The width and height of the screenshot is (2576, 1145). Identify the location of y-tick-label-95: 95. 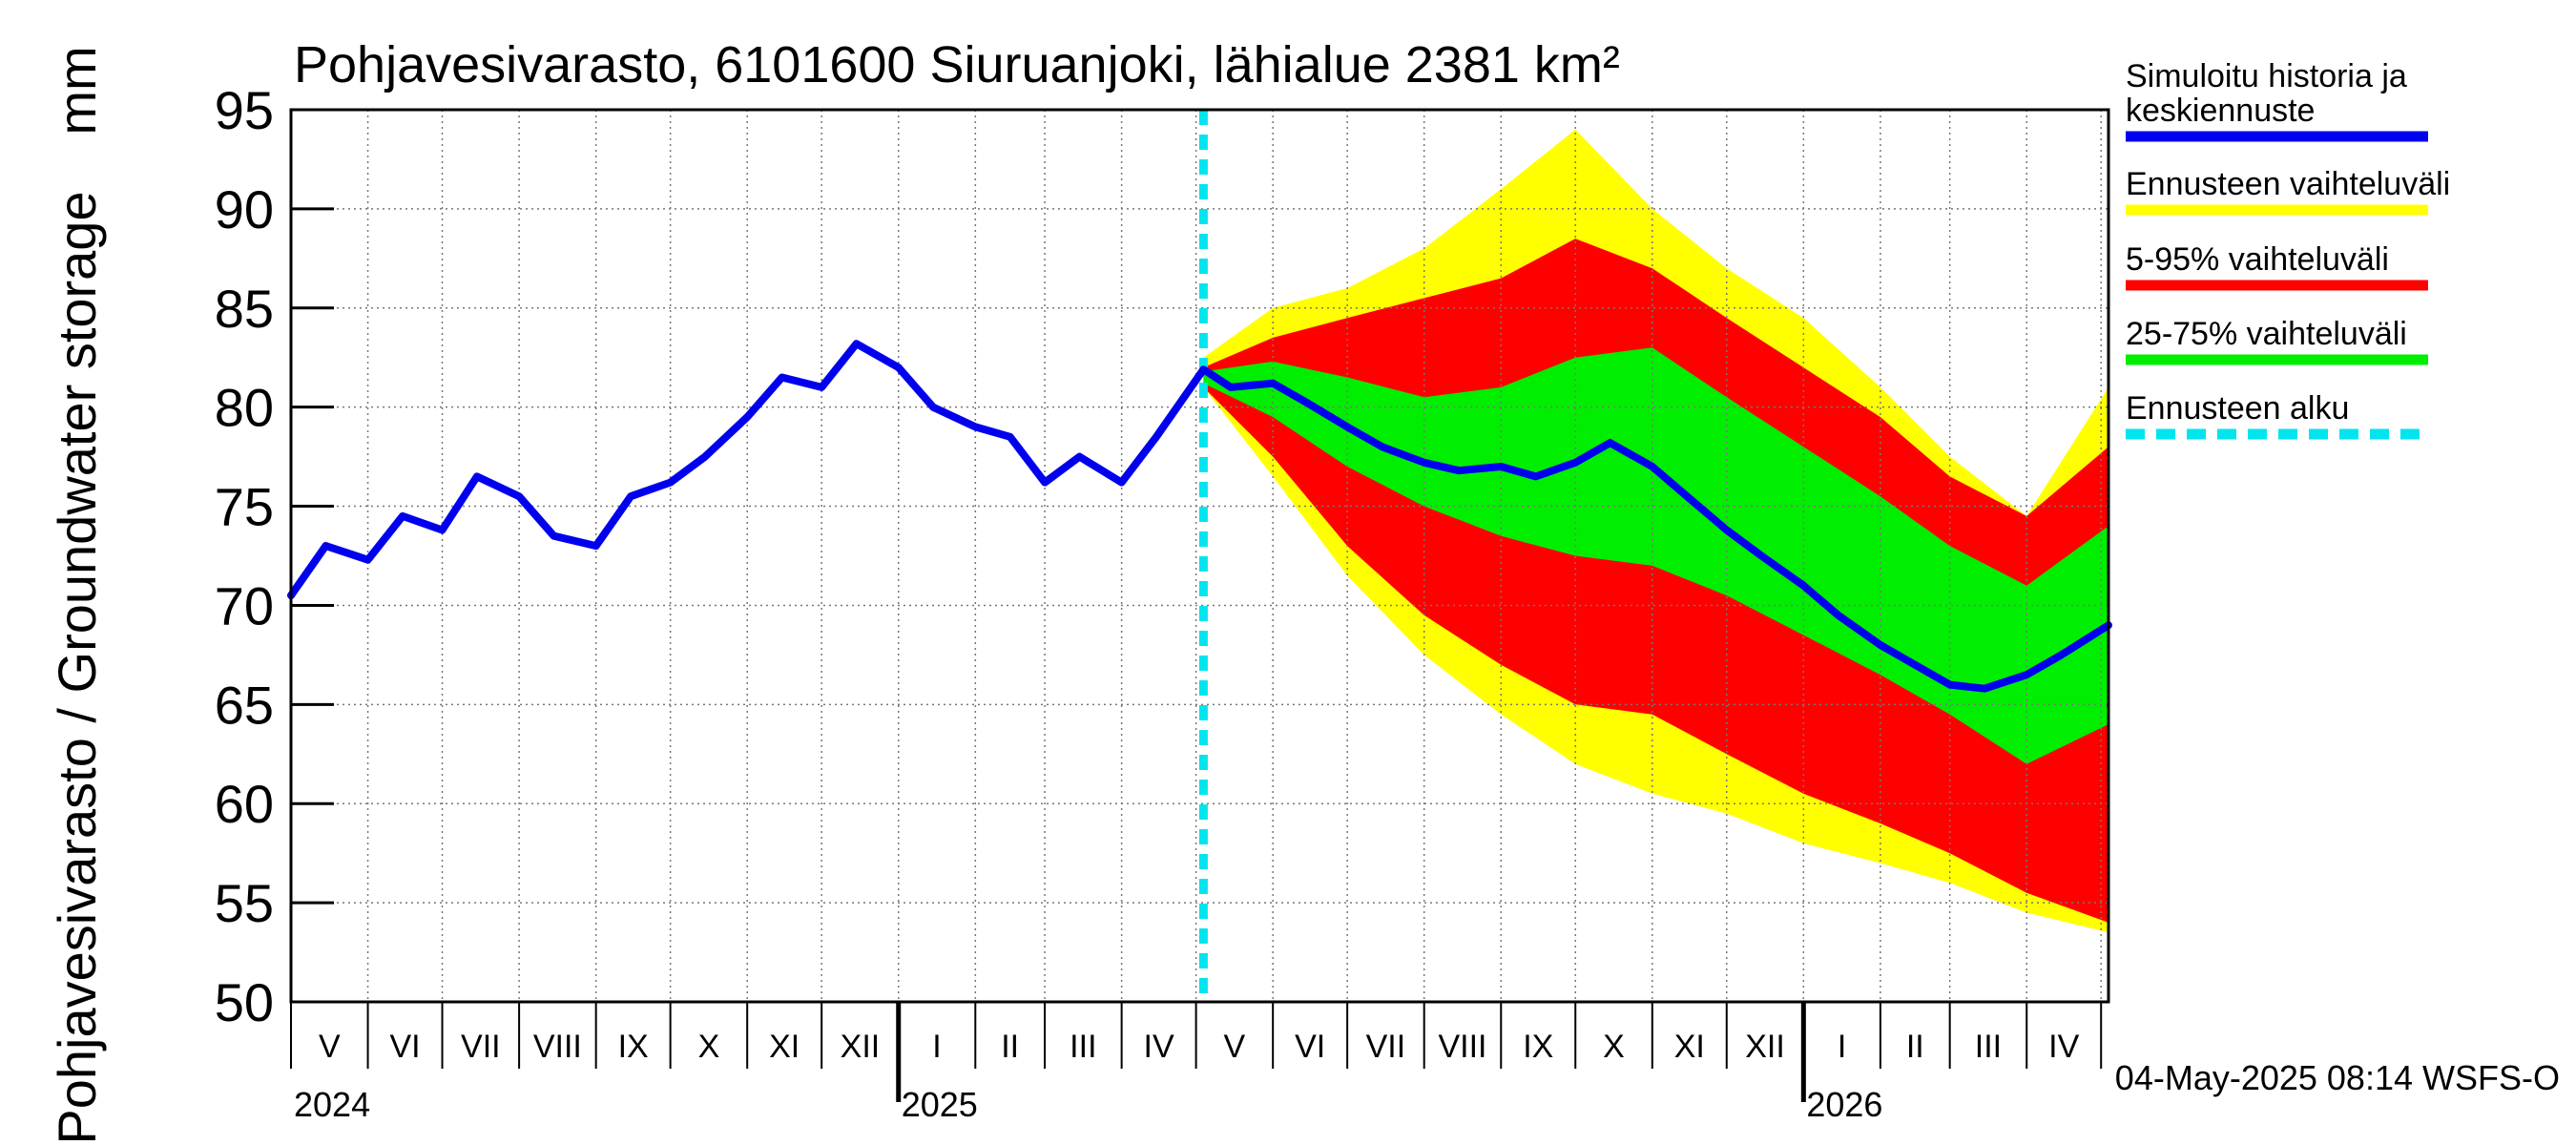
(244, 110).